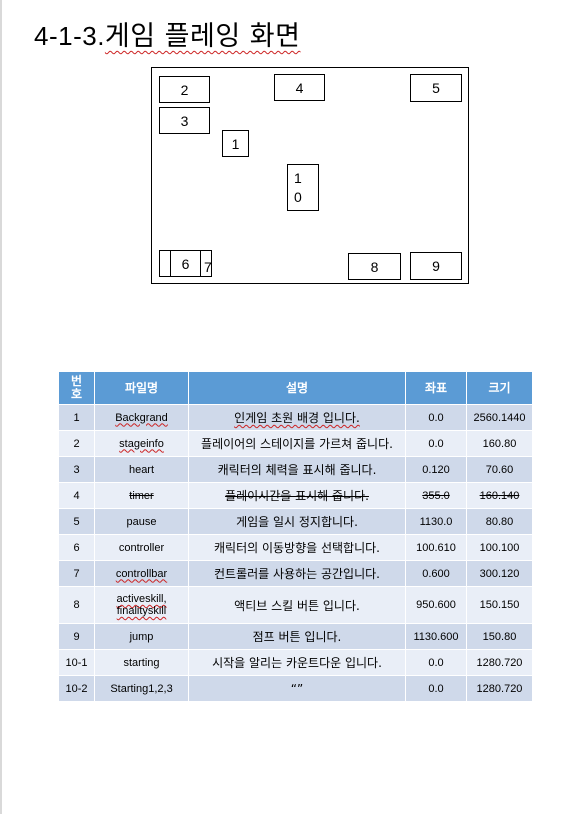 The width and height of the screenshot is (574, 814). Describe the element at coordinates (141, 573) in the screenshot. I see `cell-filename: controllbar` at that location.